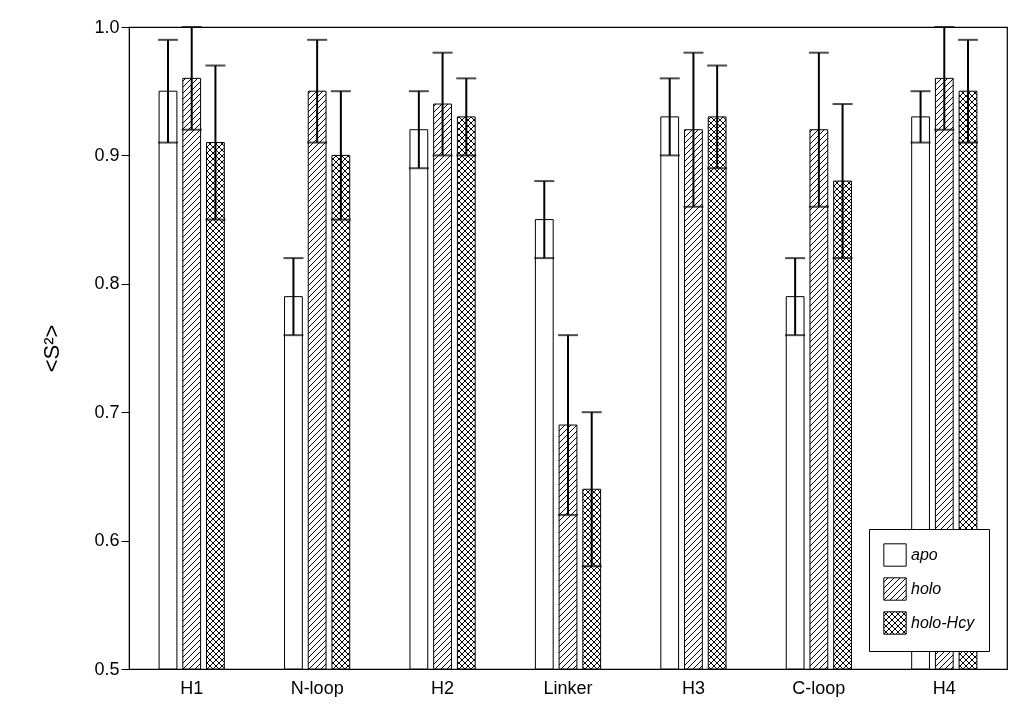 The width and height of the screenshot is (1019, 719). I want to click on x-tick-label: N-loop, so click(317, 687).